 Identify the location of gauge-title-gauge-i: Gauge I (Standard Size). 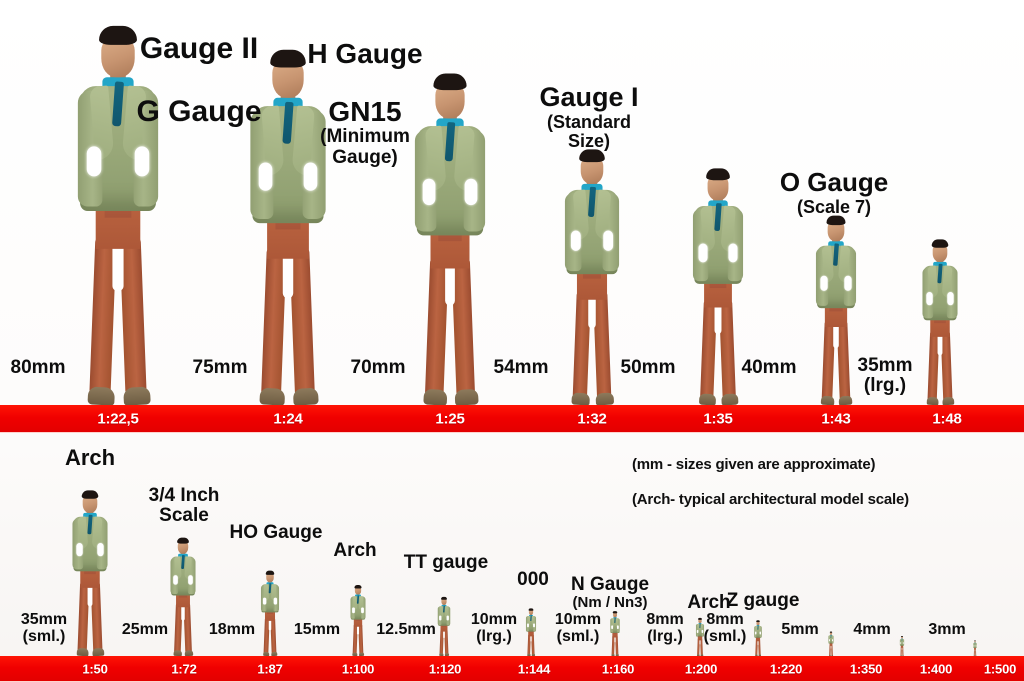
(588, 117).